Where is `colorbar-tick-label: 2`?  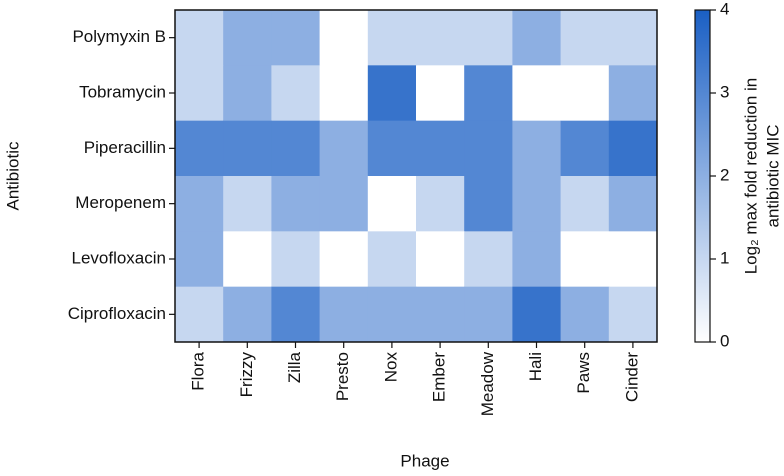 colorbar-tick-label: 2 is located at coordinates (724, 174).